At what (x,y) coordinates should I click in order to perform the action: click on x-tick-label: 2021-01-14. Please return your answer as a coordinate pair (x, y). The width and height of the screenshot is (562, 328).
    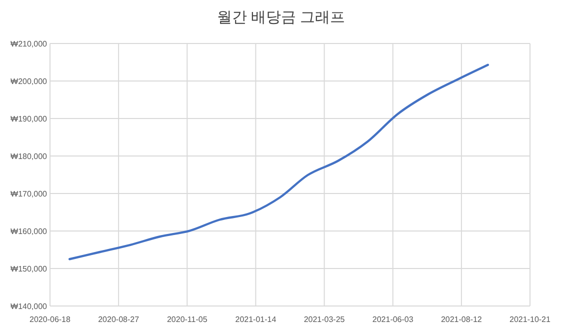
    Looking at the image, I should click on (256, 319).